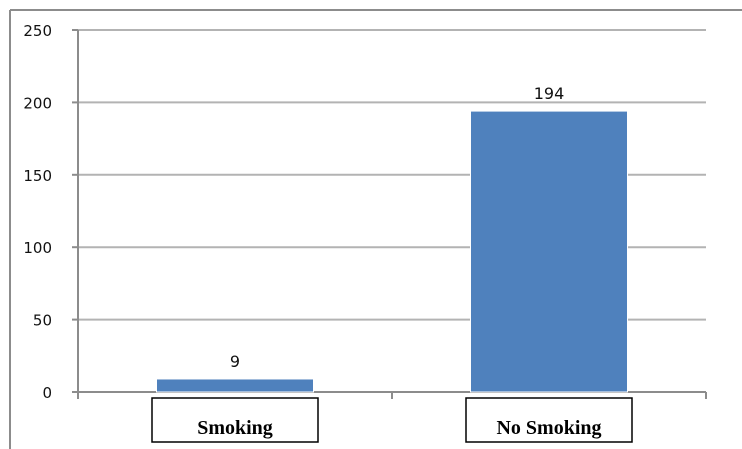  What do you see at coordinates (548, 428) in the screenshot?
I see `category-label: No Smoking` at bounding box center [548, 428].